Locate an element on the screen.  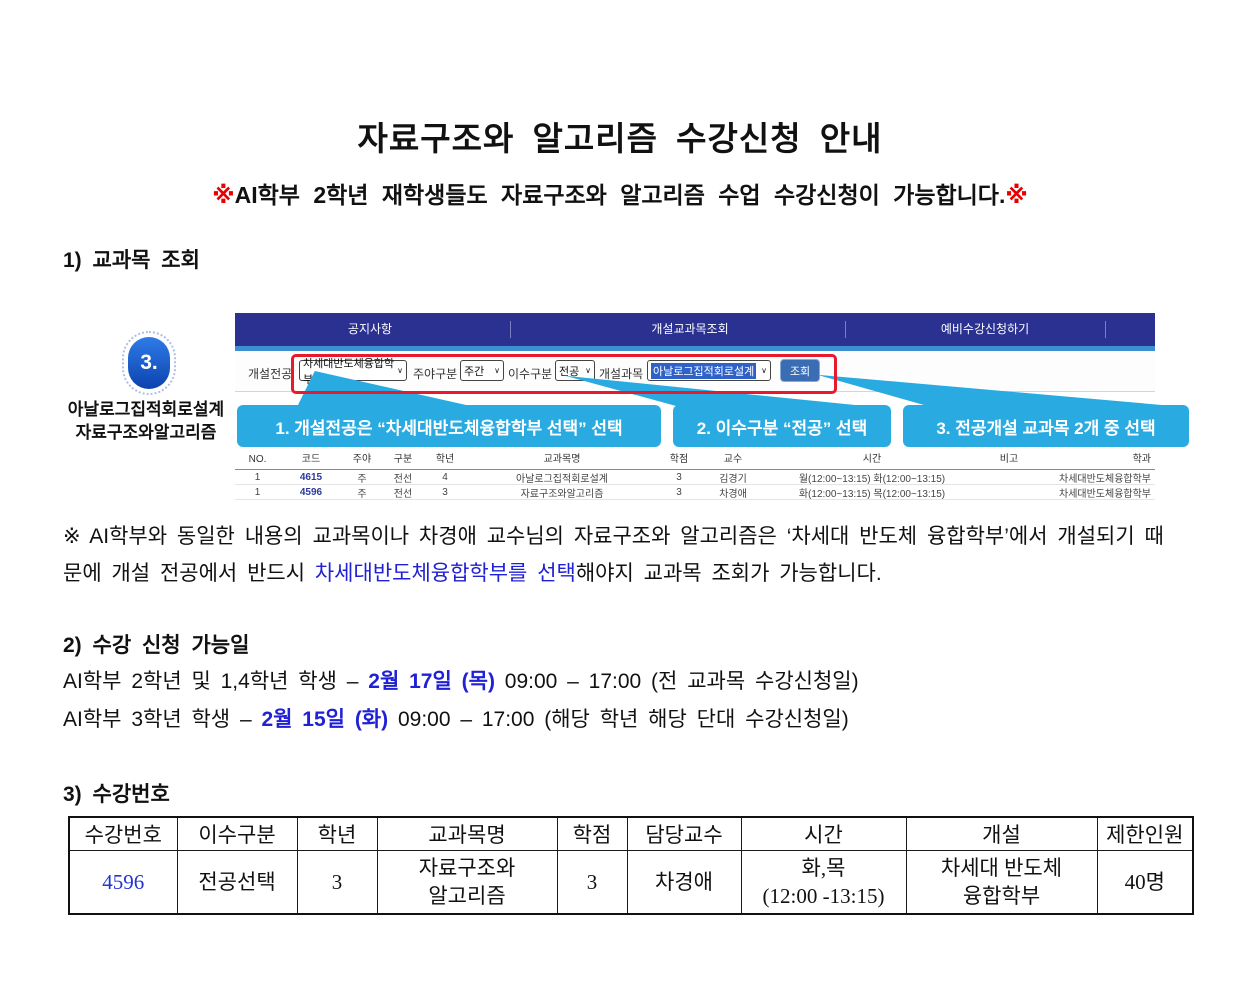
schedule2-suffix: 09:00 – 17:00 (해당 학년 해당 단대 수강신청일) is located at coordinates (618, 719).